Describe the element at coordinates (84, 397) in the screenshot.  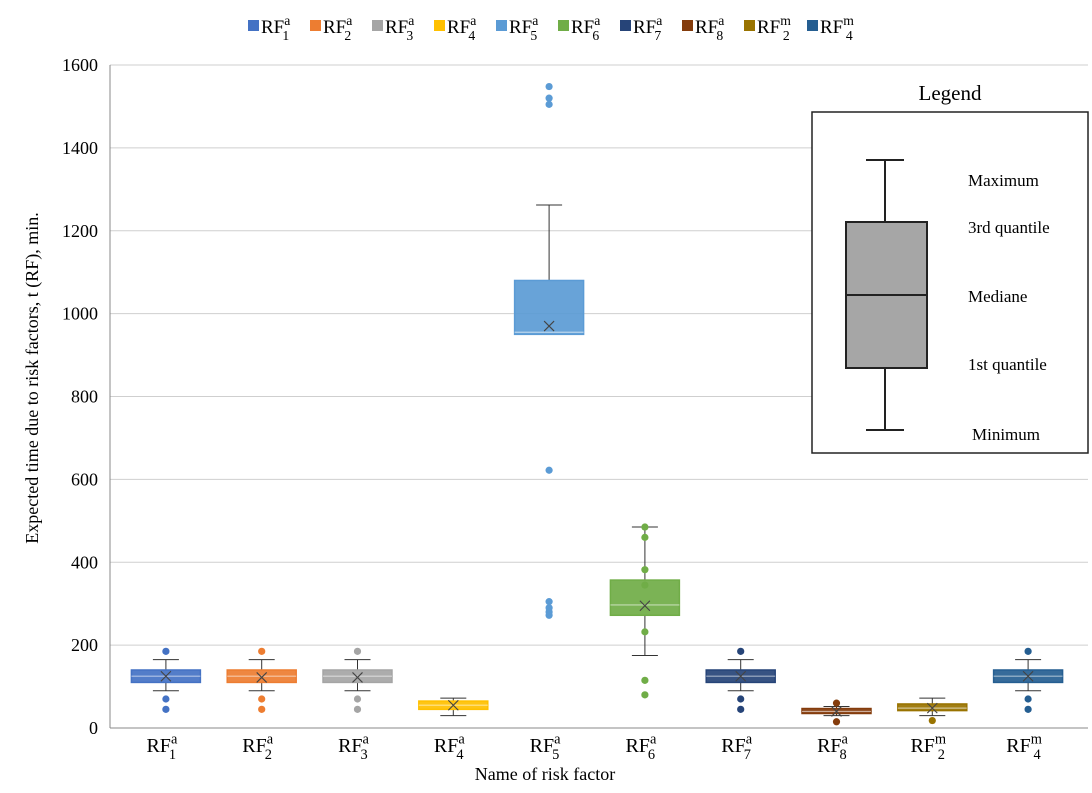
I see `y-tick-label: 800` at that location.